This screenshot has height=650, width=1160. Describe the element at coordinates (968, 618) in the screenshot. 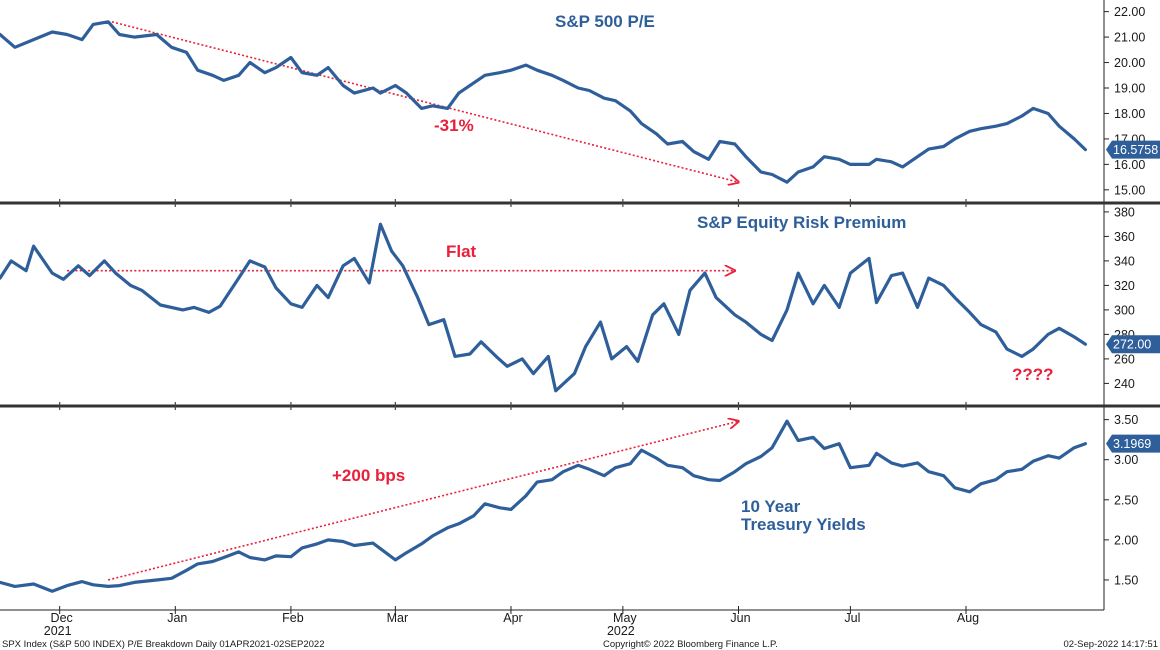

I see `x-tick-label: Aug` at that location.